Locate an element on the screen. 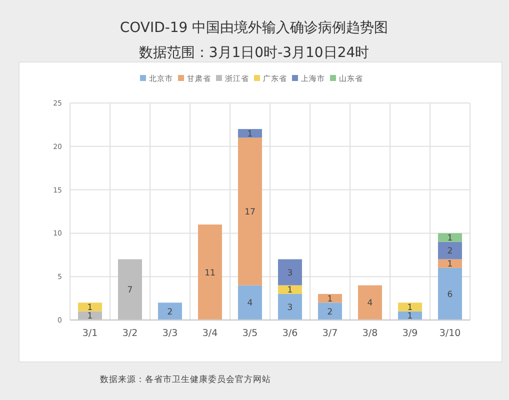  x-tick-label: 3/8 is located at coordinates (370, 333).